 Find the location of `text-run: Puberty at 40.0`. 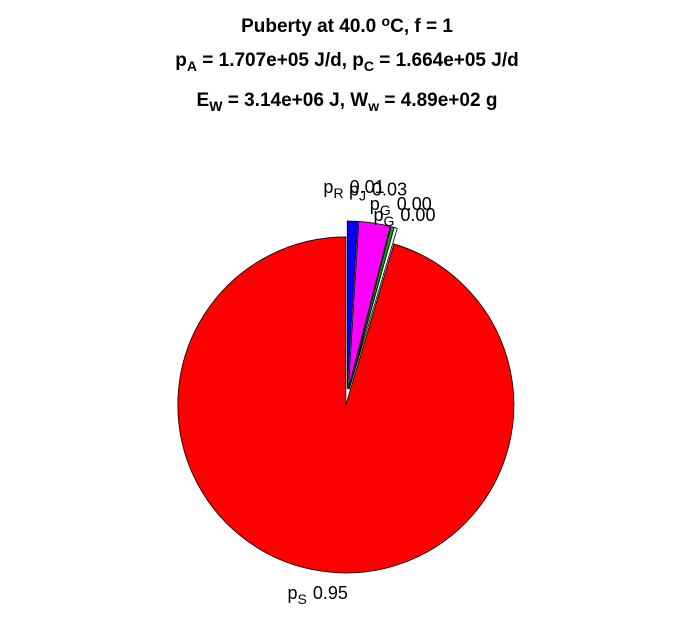

text-run: Puberty at 40.0 is located at coordinates (311, 26).